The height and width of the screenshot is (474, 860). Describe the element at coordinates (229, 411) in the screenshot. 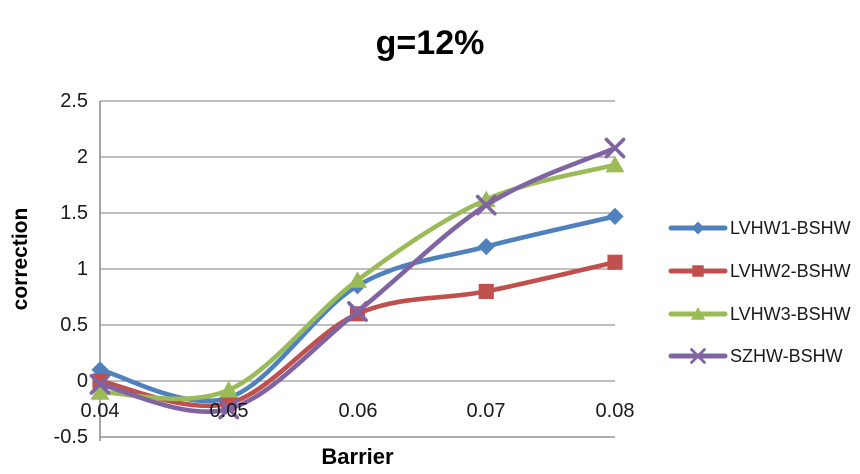

I see `x-tick-label: 0.05` at that location.